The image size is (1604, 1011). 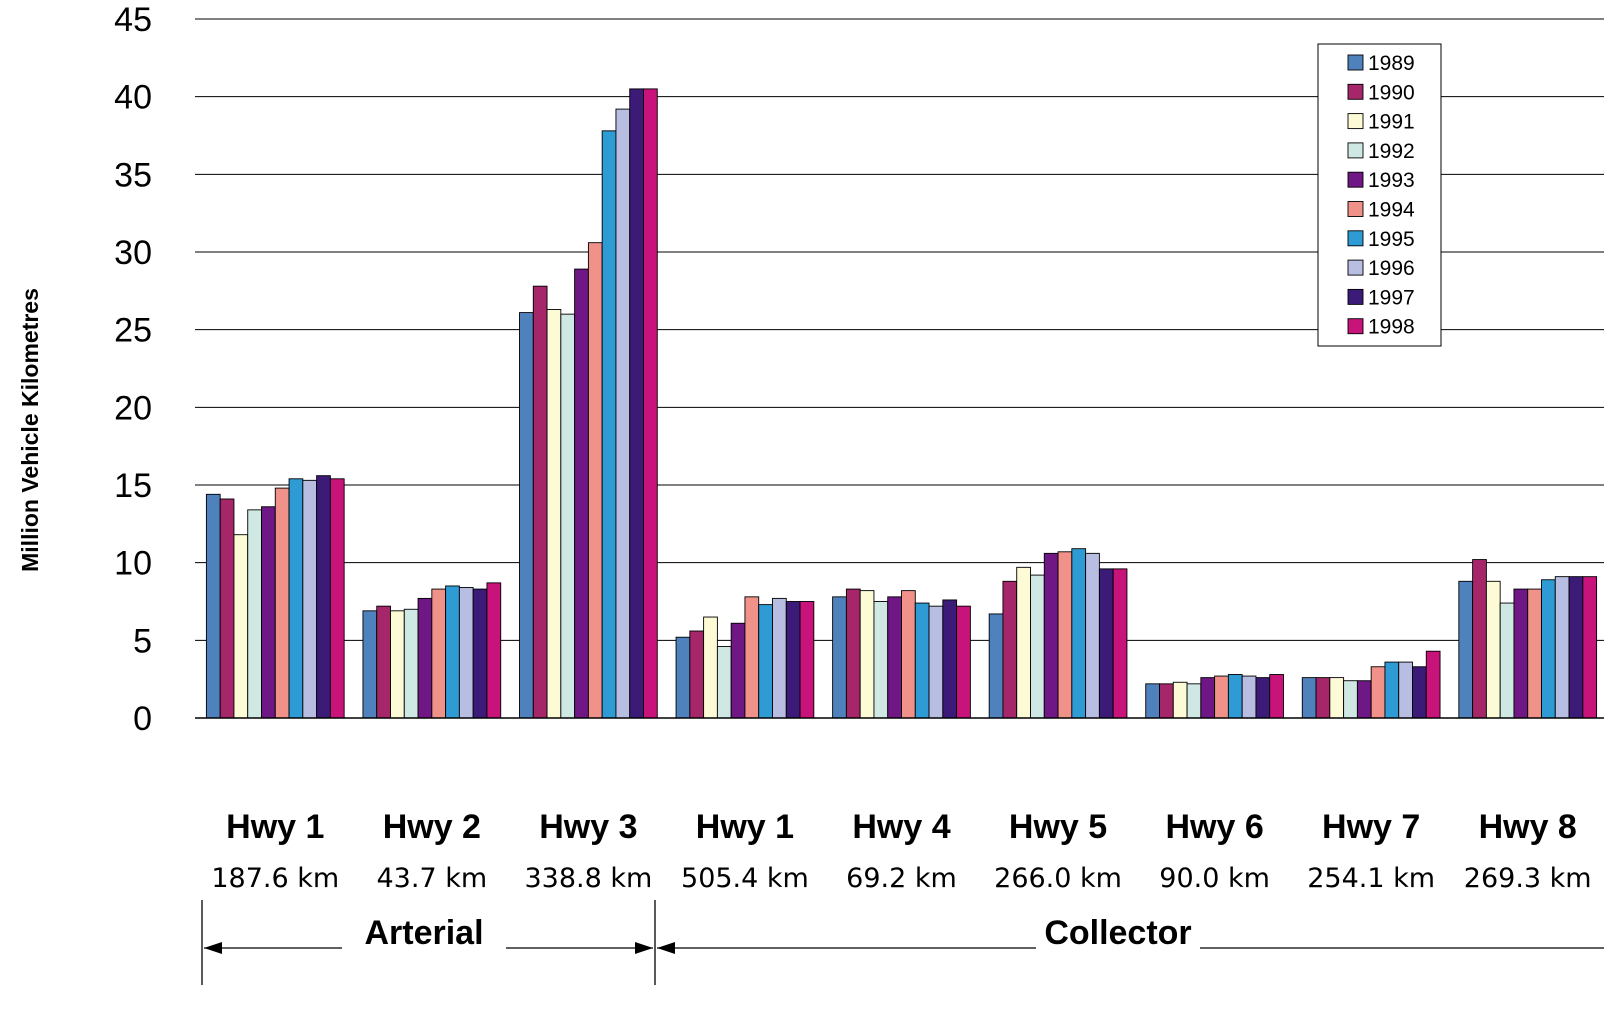 What do you see at coordinates (902, 942) in the screenshot?
I see `group-labels: Arterial Collector` at bounding box center [902, 942].